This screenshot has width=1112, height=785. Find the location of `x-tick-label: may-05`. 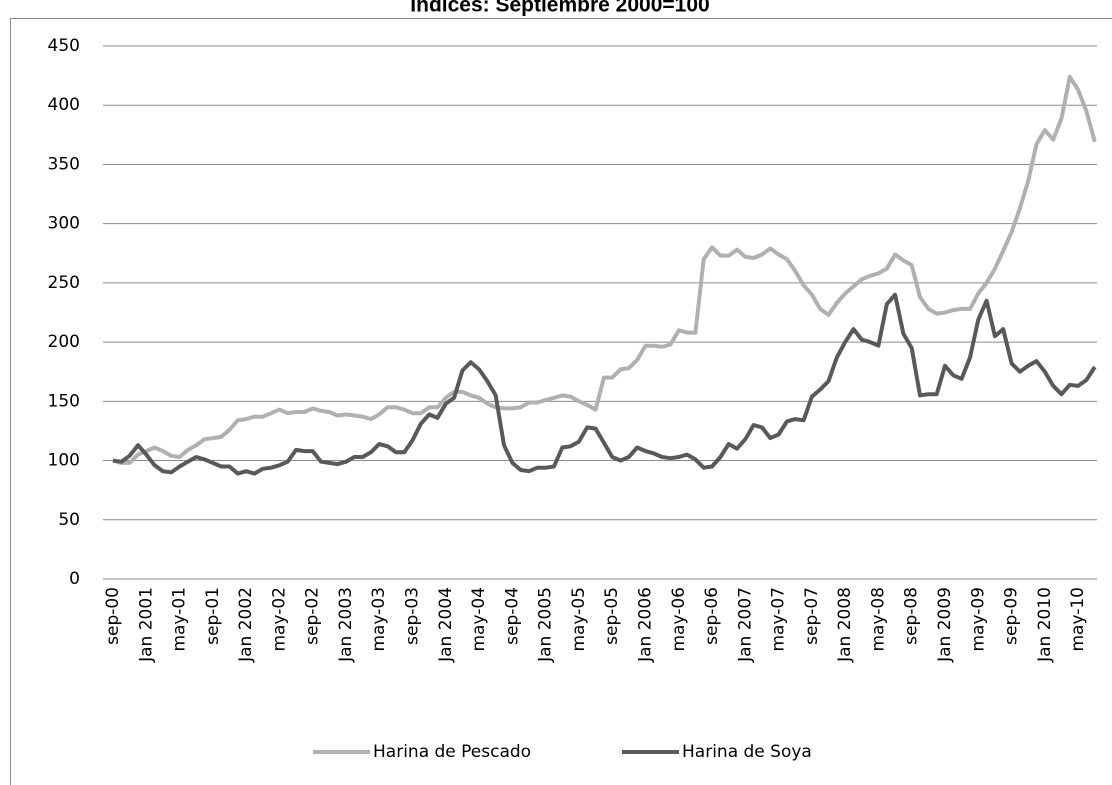

x-tick-label: may-05 is located at coordinates (579, 619).